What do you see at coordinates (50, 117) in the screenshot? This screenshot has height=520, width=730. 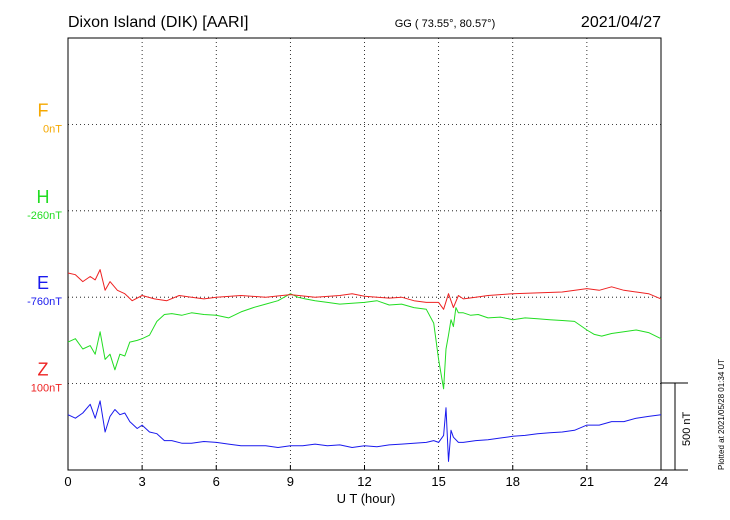 I see `baseline-f: F 0nT` at bounding box center [50, 117].